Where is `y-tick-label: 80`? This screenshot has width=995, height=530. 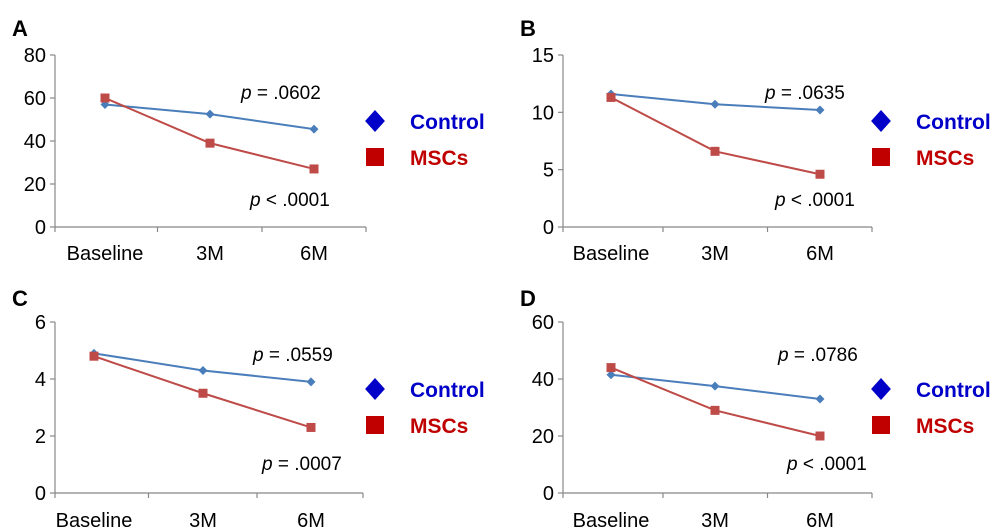
y-tick-label: 80 is located at coordinates (35, 56).